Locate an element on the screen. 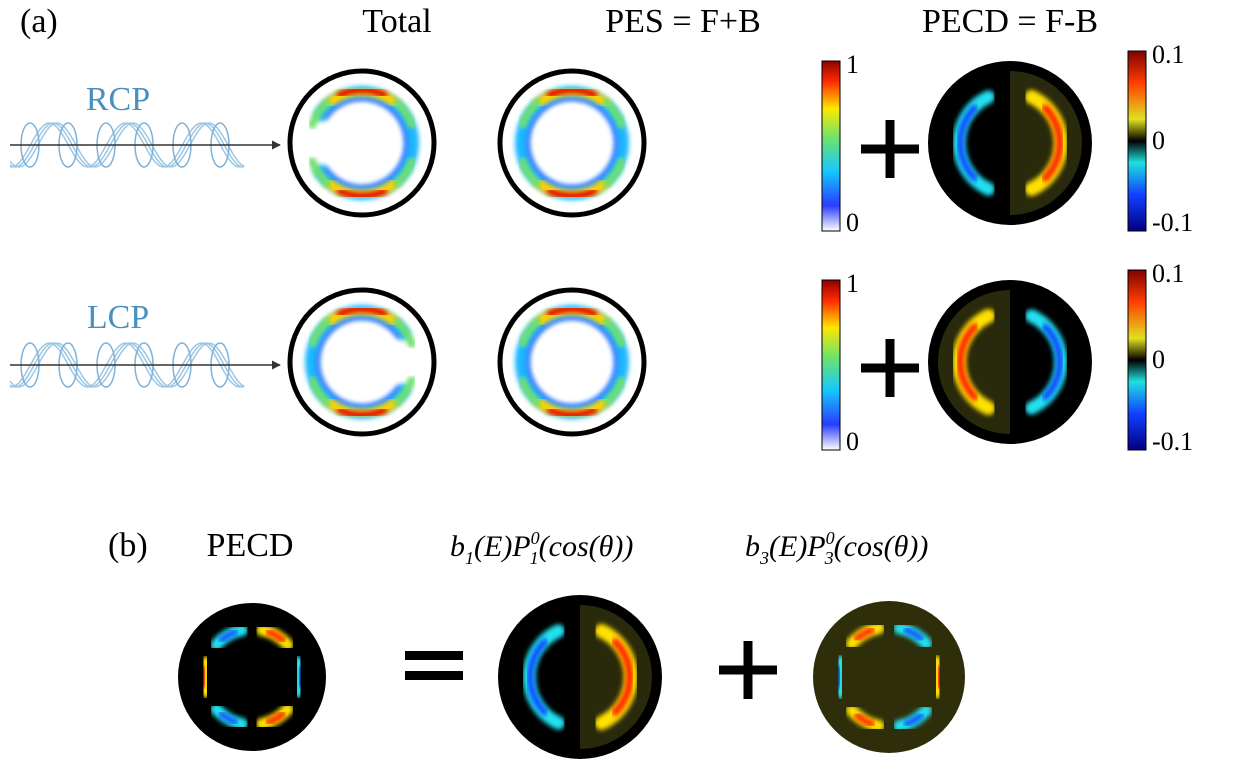  term-label: b3(E)P0 3(cos(θ)) is located at coordinates (836, 548).